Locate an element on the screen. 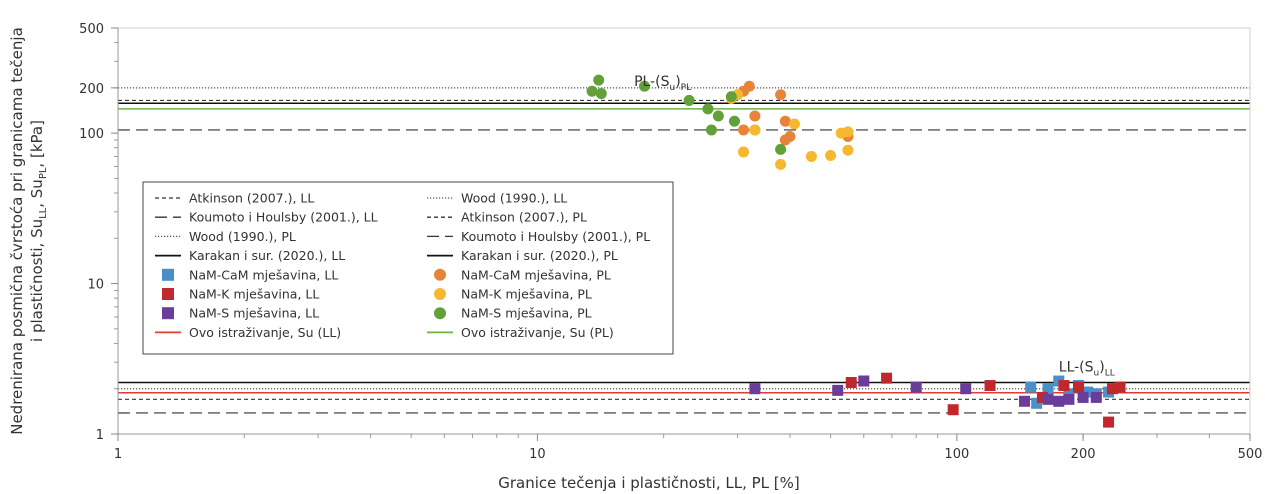  legend-label: NaM-S mješavina, LL is located at coordinates (254, 313).